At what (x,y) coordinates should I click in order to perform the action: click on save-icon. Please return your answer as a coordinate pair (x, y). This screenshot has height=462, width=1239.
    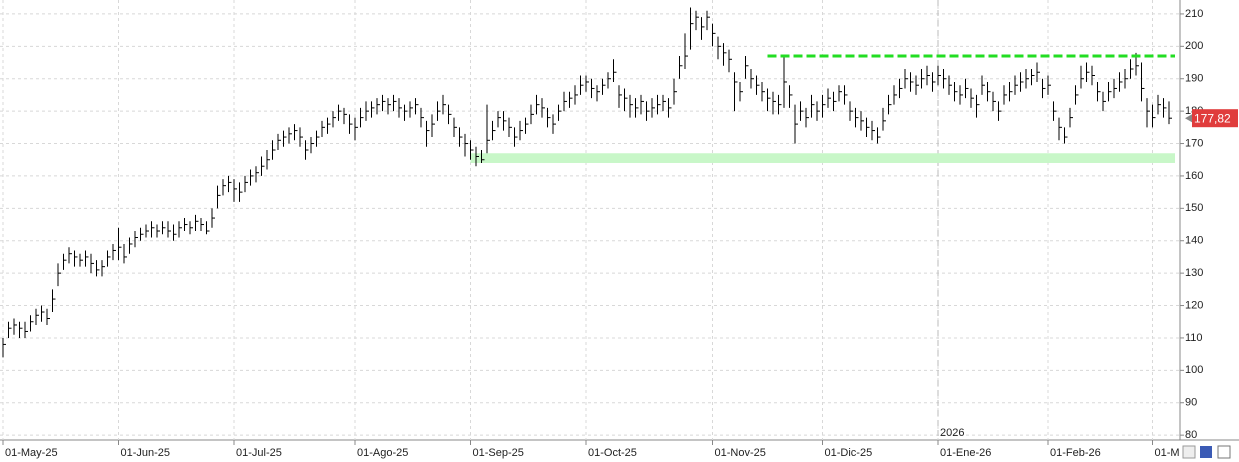
    Looking at the image, I should click on (1206, 452).